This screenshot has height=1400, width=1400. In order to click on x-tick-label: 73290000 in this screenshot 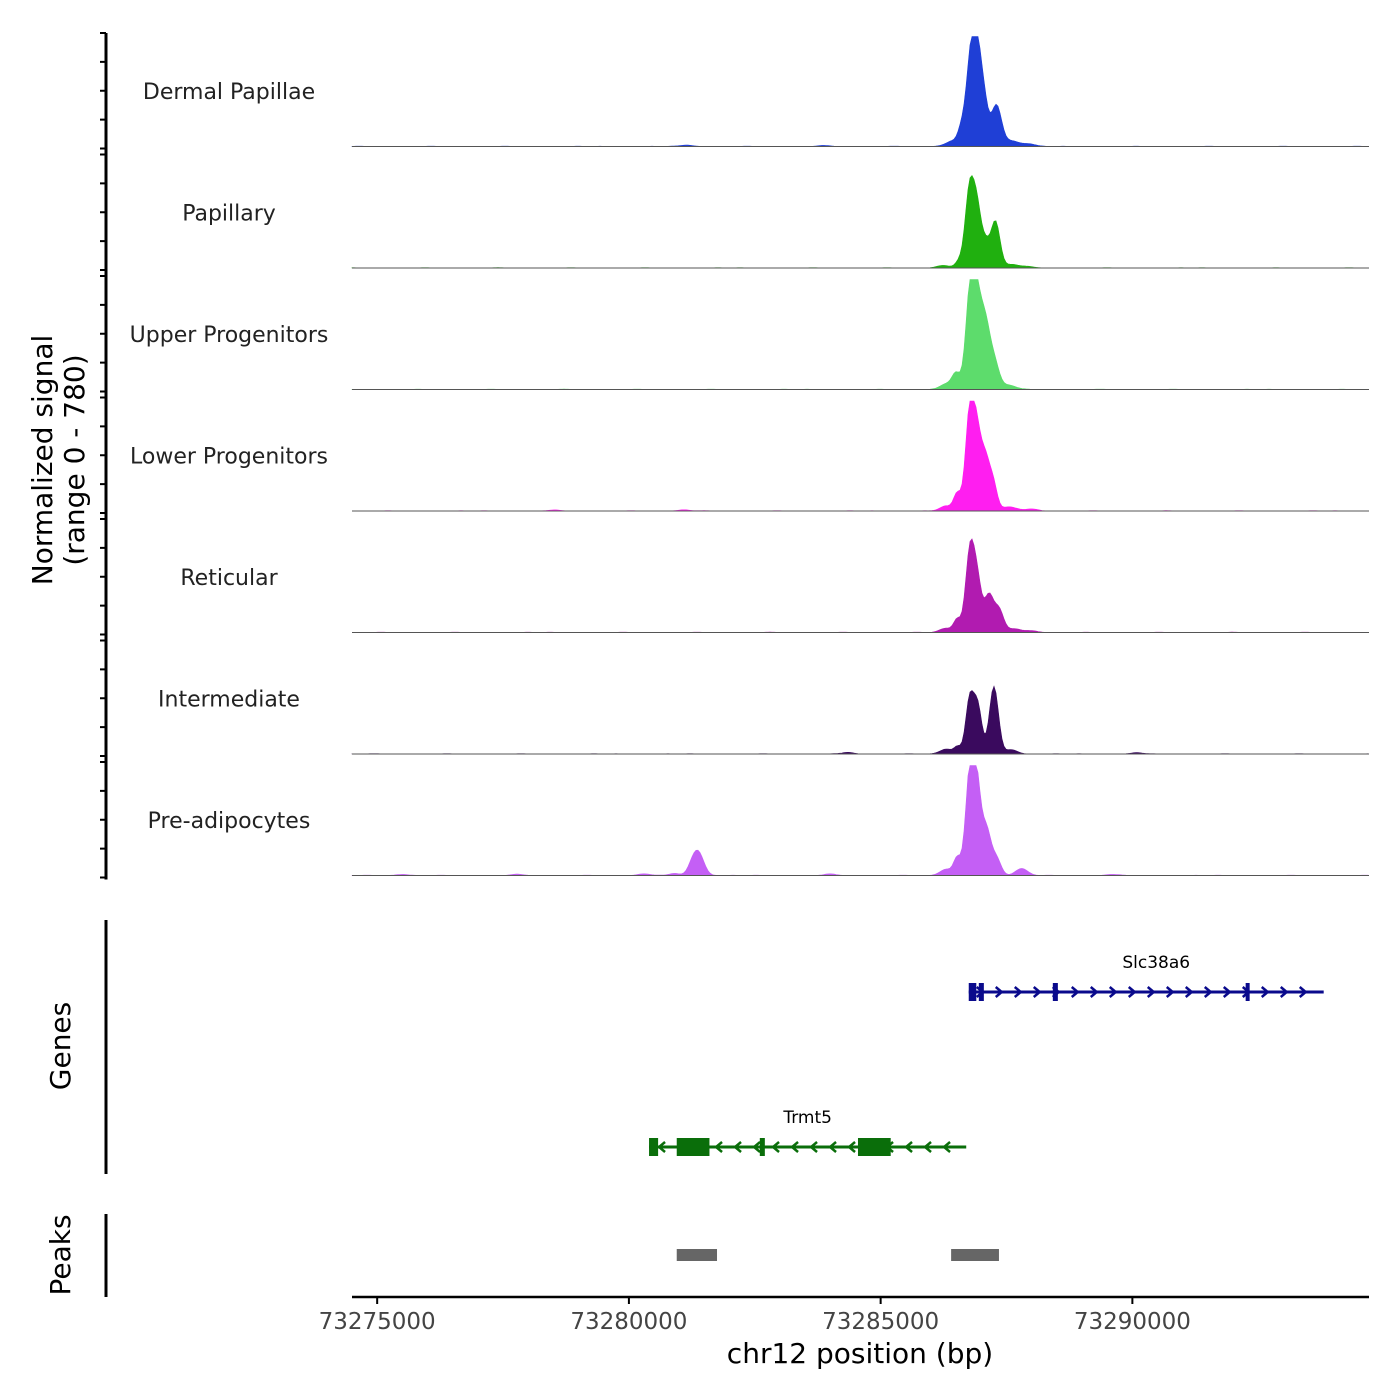, I will do `click(1132, 1322)`.